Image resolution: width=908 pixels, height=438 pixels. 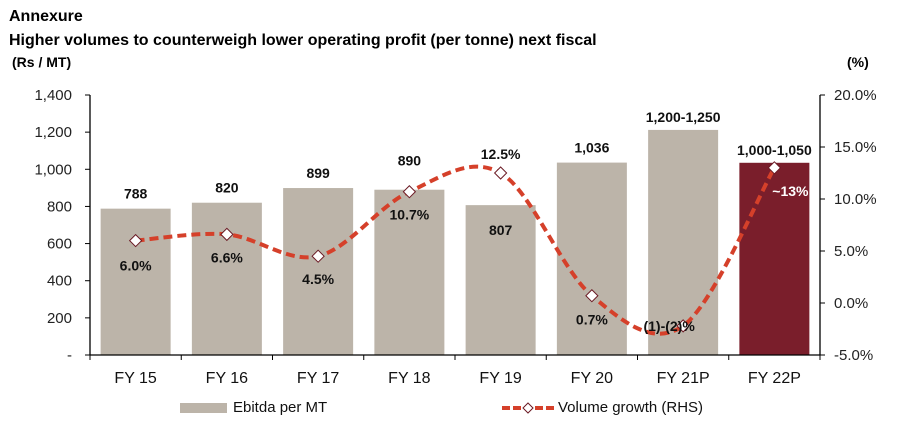 What do you see at coordinates (69, 355) in the screenshot?
I see `left-tick-label: -` at bounding box center [69, 355].